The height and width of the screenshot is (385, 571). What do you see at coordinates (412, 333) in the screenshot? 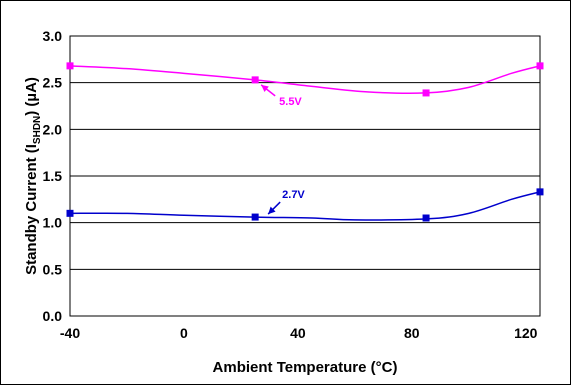
I see `x-tick-label: 80` at bounding box center [412, 333].